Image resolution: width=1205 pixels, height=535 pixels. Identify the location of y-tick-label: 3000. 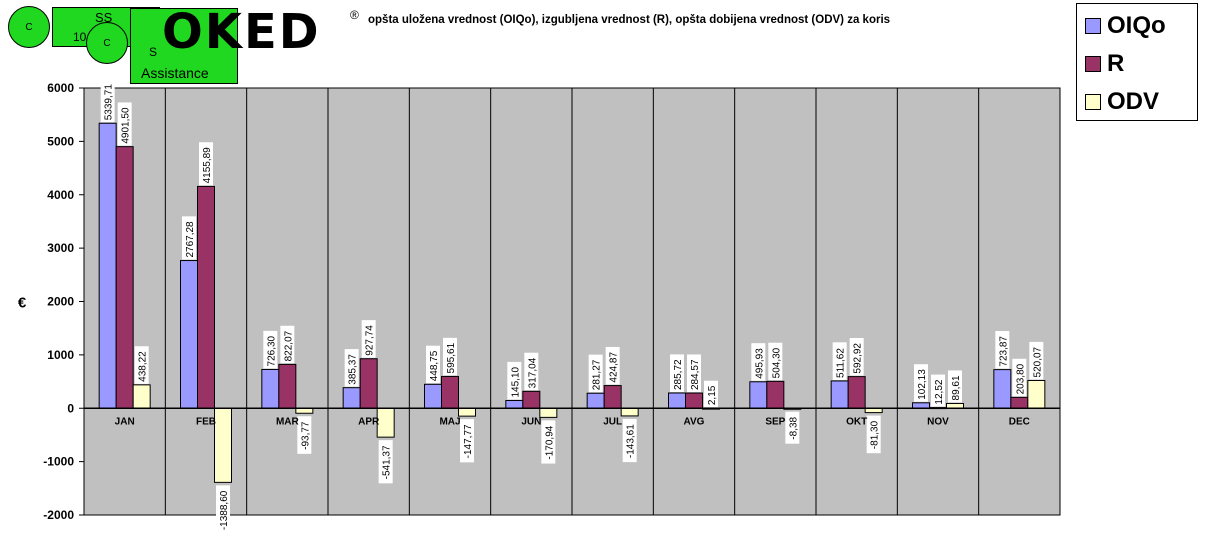
(60, 248).